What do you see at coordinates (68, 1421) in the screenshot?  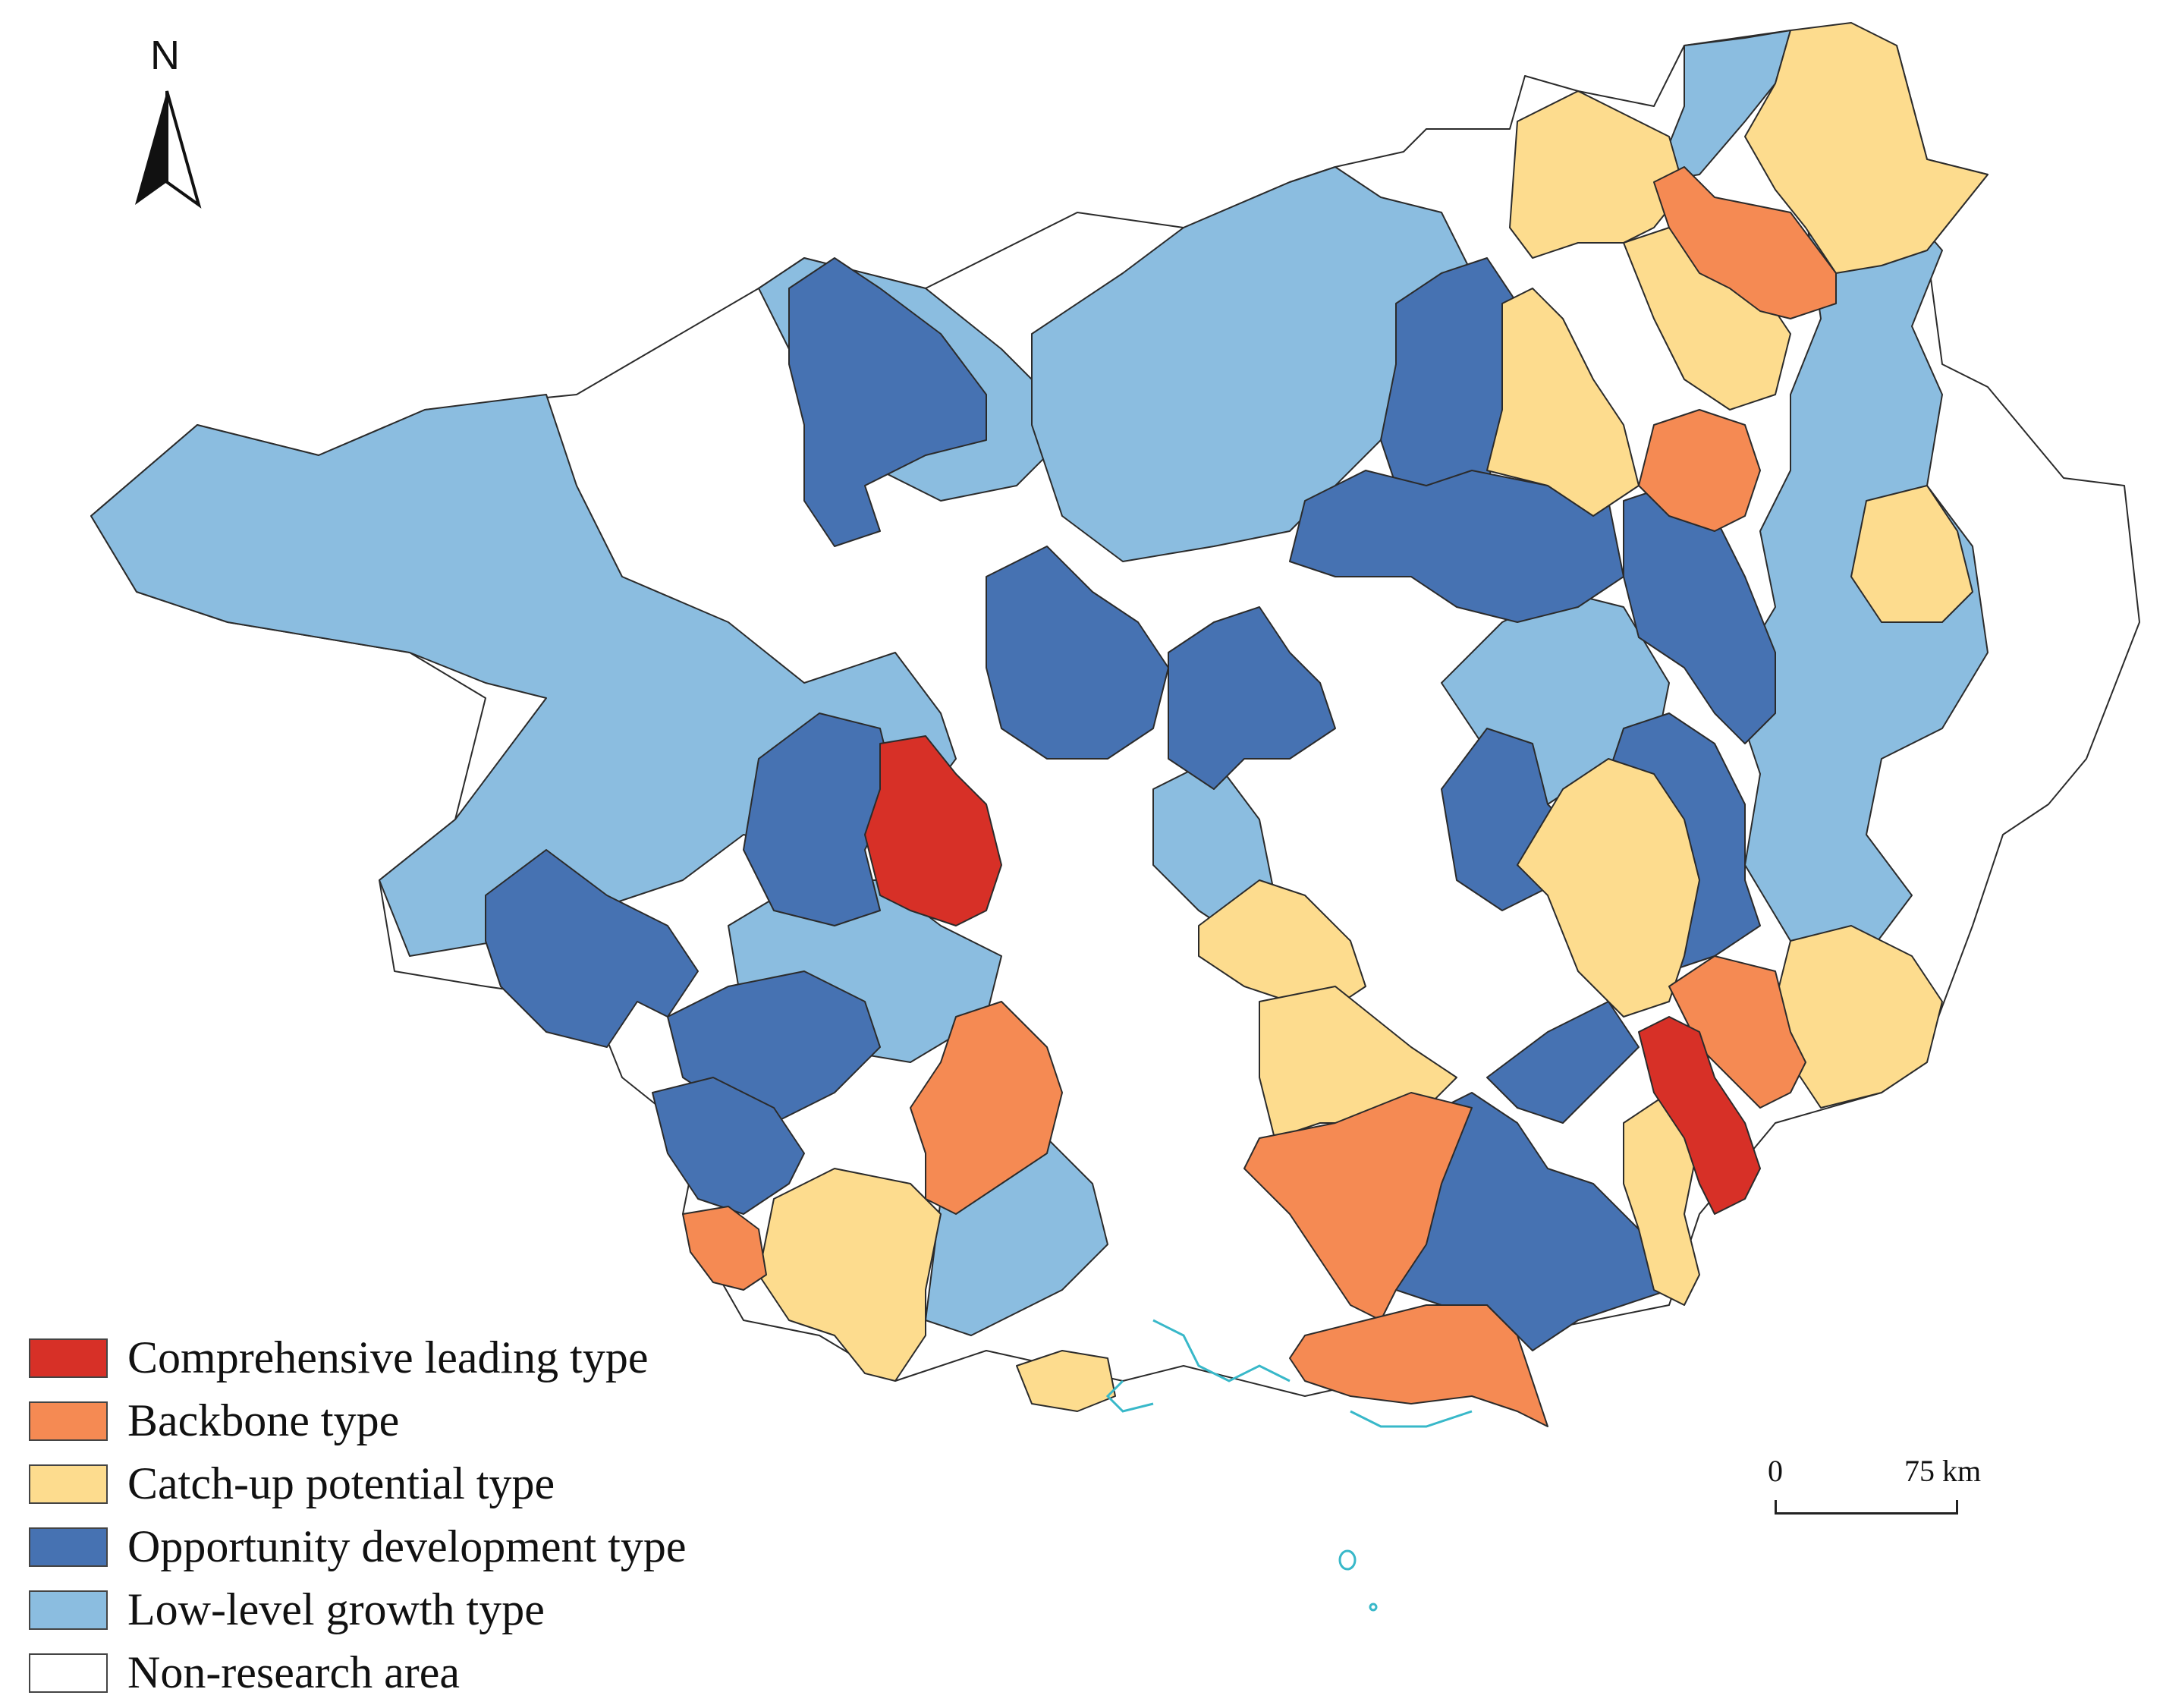 I see `legend-swatch-backbone` at bounding box center [68, 1421].